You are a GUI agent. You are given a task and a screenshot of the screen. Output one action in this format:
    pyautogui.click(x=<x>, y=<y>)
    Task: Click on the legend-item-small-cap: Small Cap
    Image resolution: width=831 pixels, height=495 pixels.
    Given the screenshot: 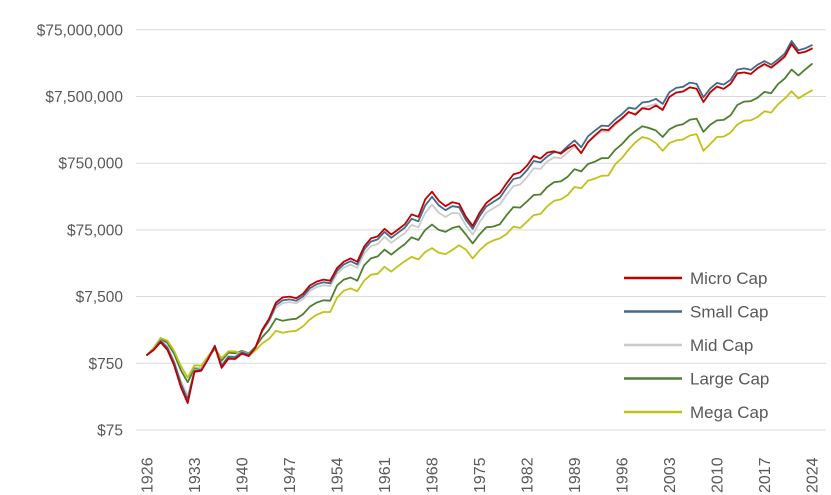 What is the action you would take?
    pyautogui.click(x=696, y=312)
    